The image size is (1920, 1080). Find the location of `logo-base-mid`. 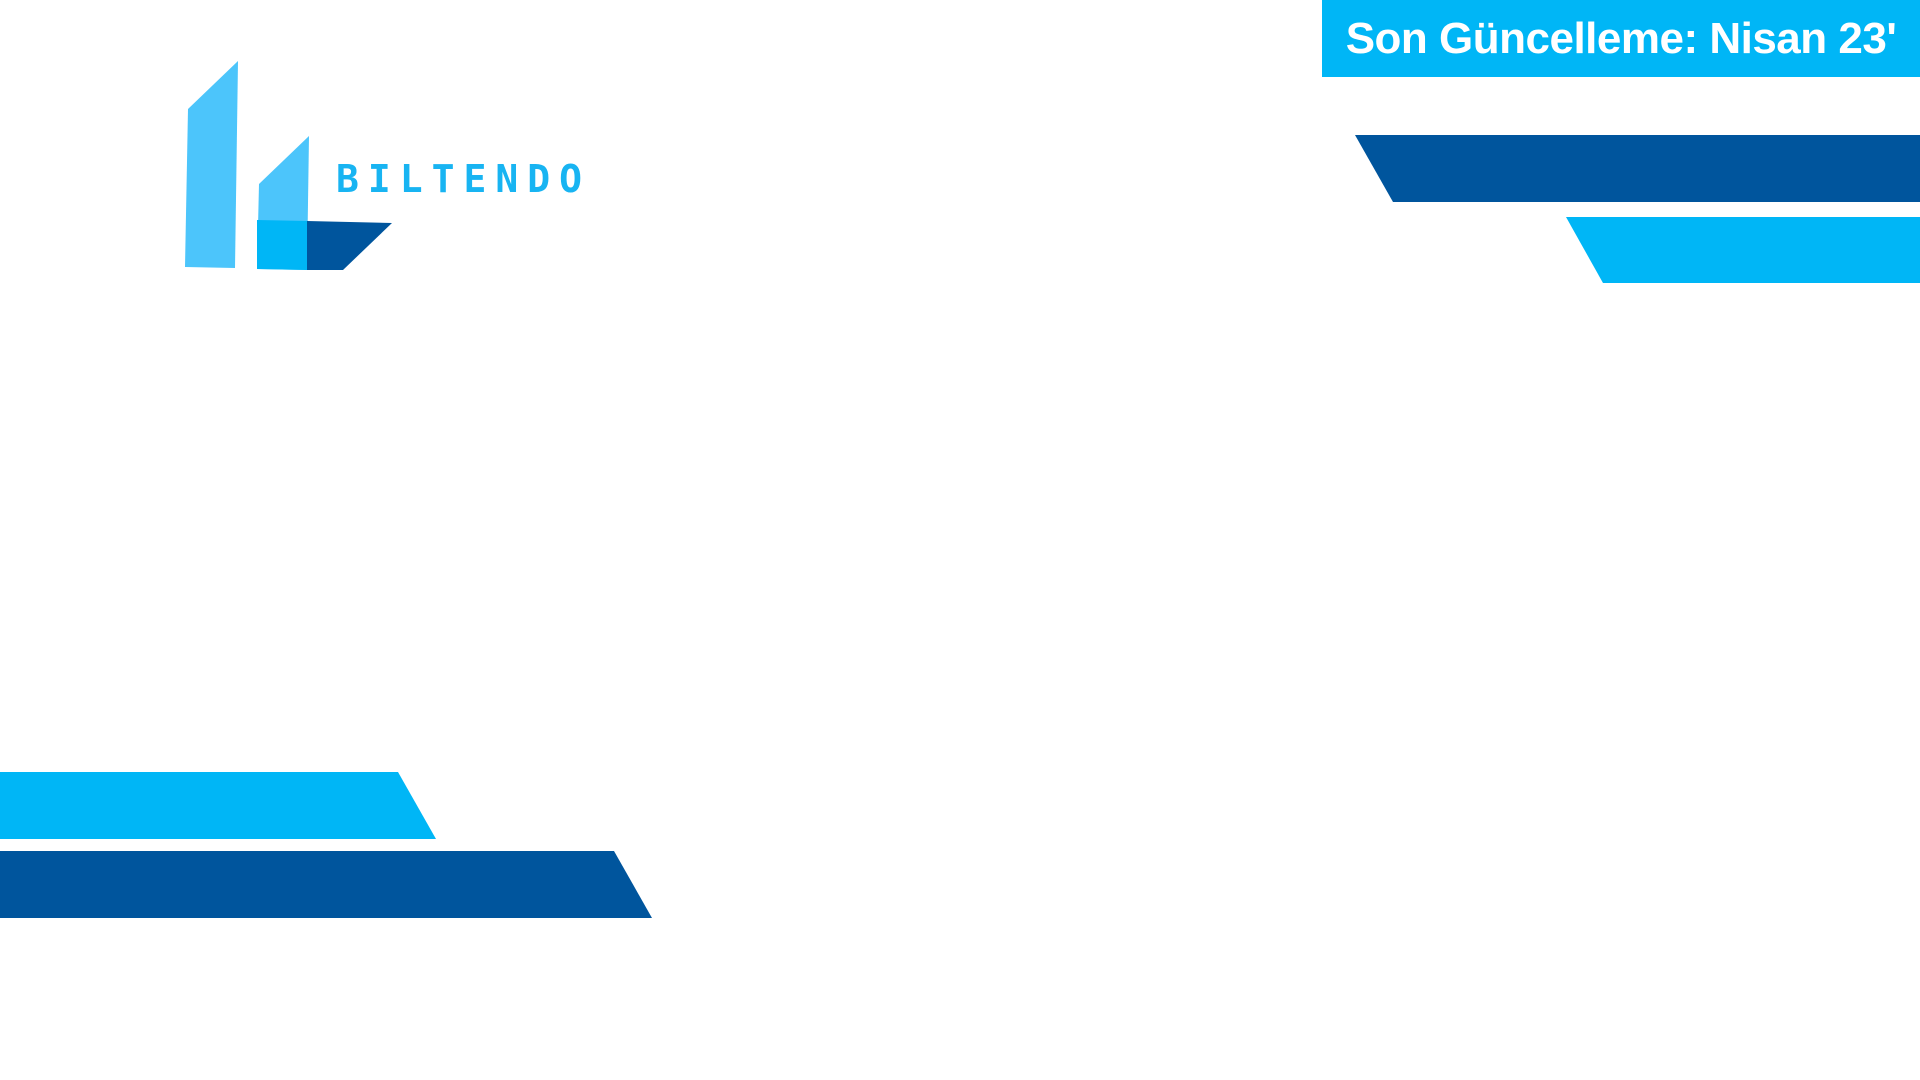

logo-base-mid is located at coordinates (282, 245).